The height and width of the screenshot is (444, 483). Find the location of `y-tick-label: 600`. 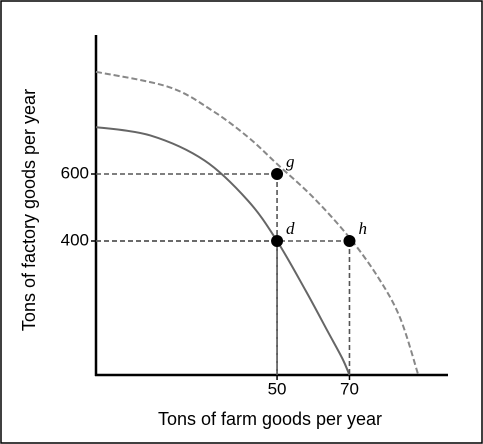

y-tick-label: 600 is located at coordinates (75, 172).